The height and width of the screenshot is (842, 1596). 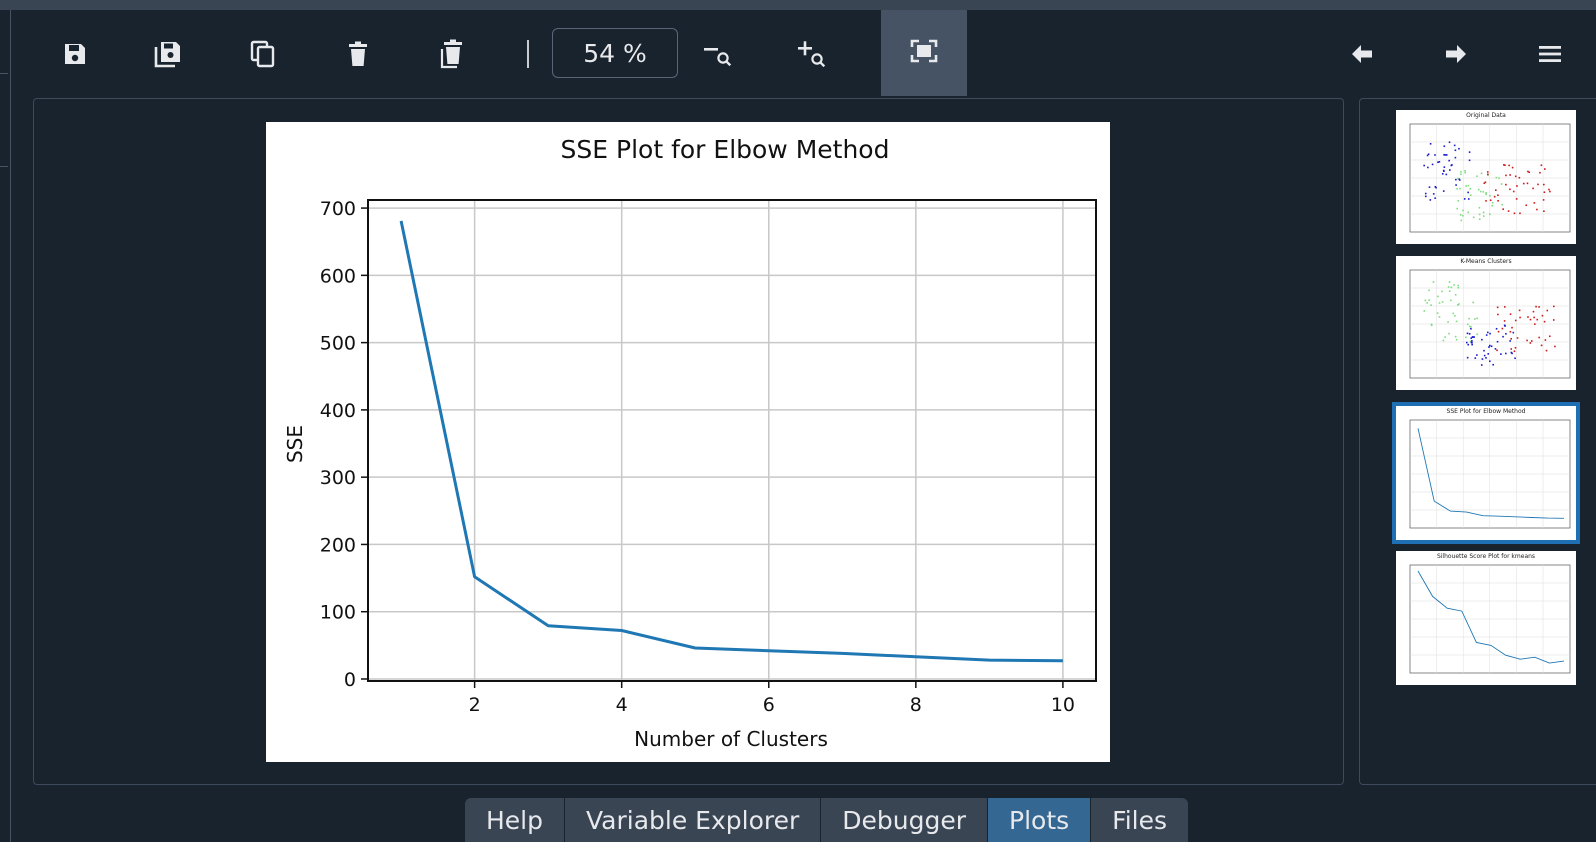 What do you see at coordinates (1486, 177) in the screenshot?
I see `thumbnail-original-data: Original Data` at bounding box center [1486, 177].